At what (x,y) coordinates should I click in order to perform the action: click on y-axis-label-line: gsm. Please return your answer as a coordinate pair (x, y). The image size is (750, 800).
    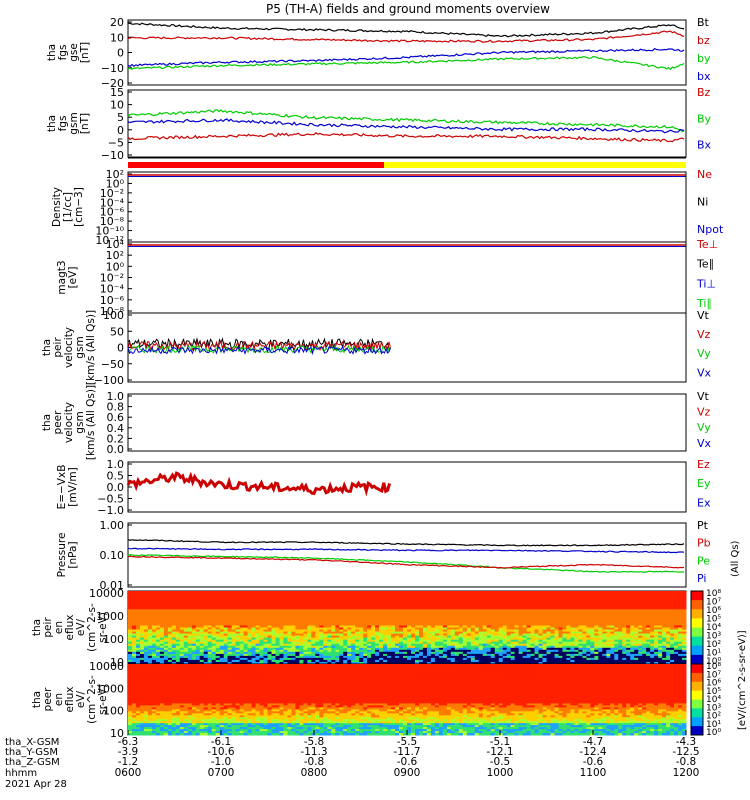
    Looking at the image, I should click on (74, 123).